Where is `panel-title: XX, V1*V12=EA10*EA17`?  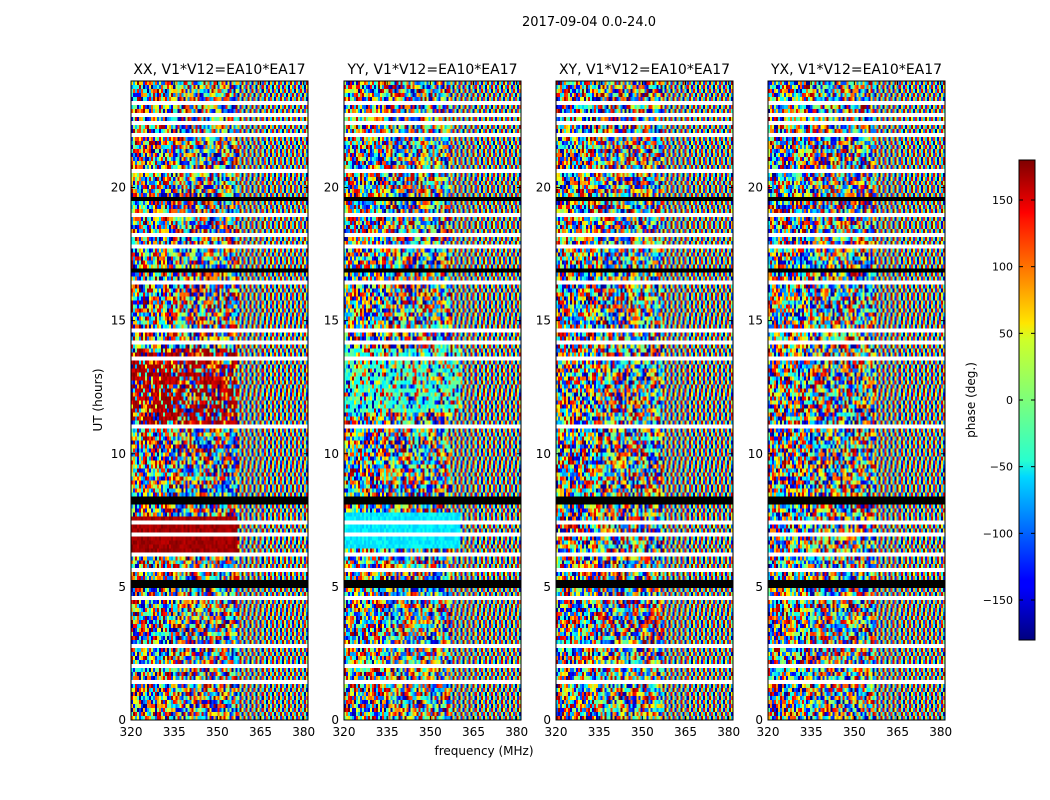 panel-title: XX, V1*V12=EA10*EA17 is located at coordinates (219, 70).